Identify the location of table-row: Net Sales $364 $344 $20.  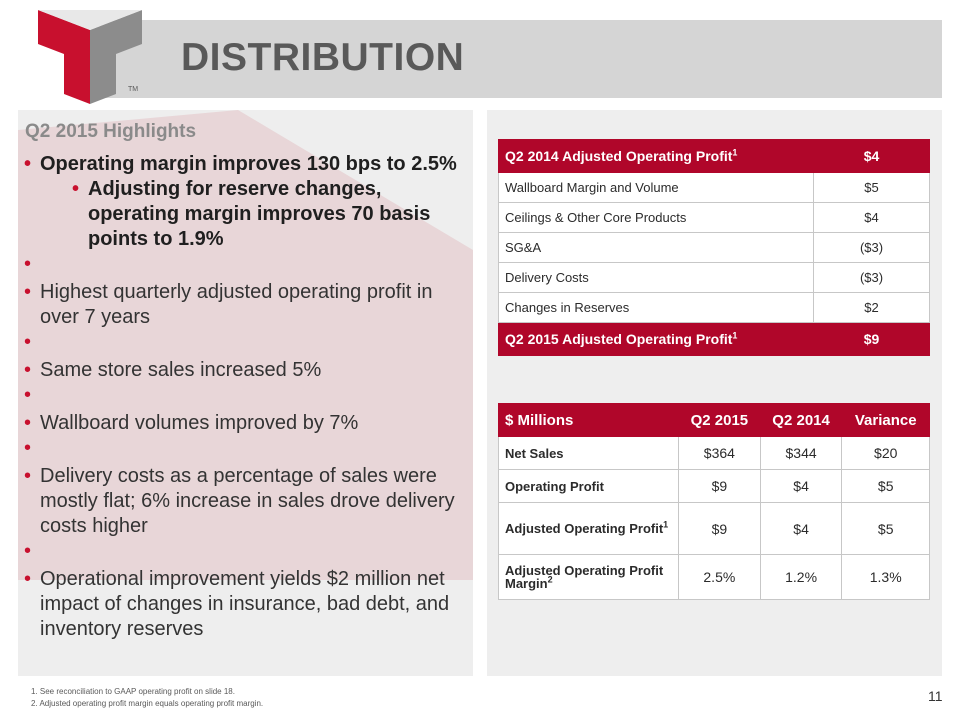
(714, 453).